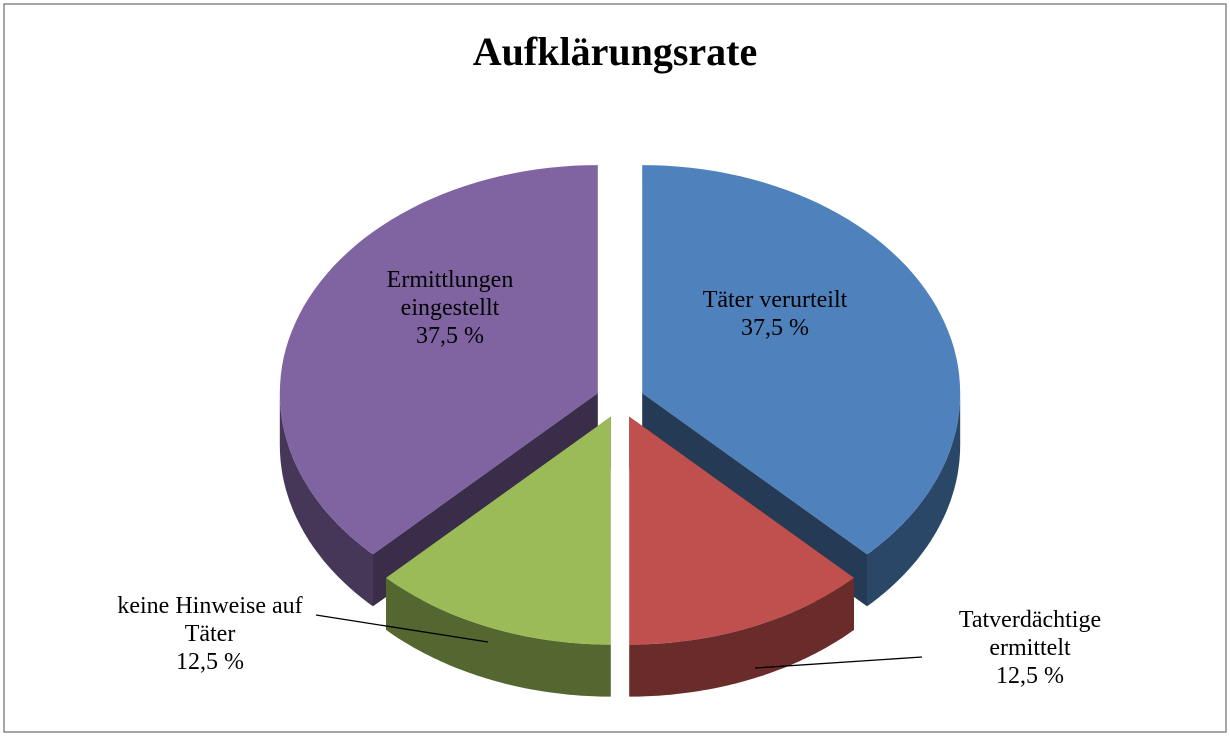  Describe the element at coordinates (775, 300) in the screenshot. I see `category-label: Täter verurteilt` at that location.